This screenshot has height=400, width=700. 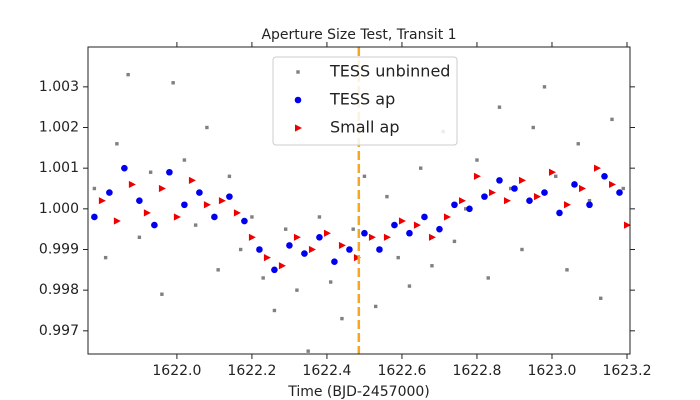 What do you see at coordinates (476, 371) in the screenshot?
I see `x-tick-label: 1622.8` at bounding box center [476, 371].